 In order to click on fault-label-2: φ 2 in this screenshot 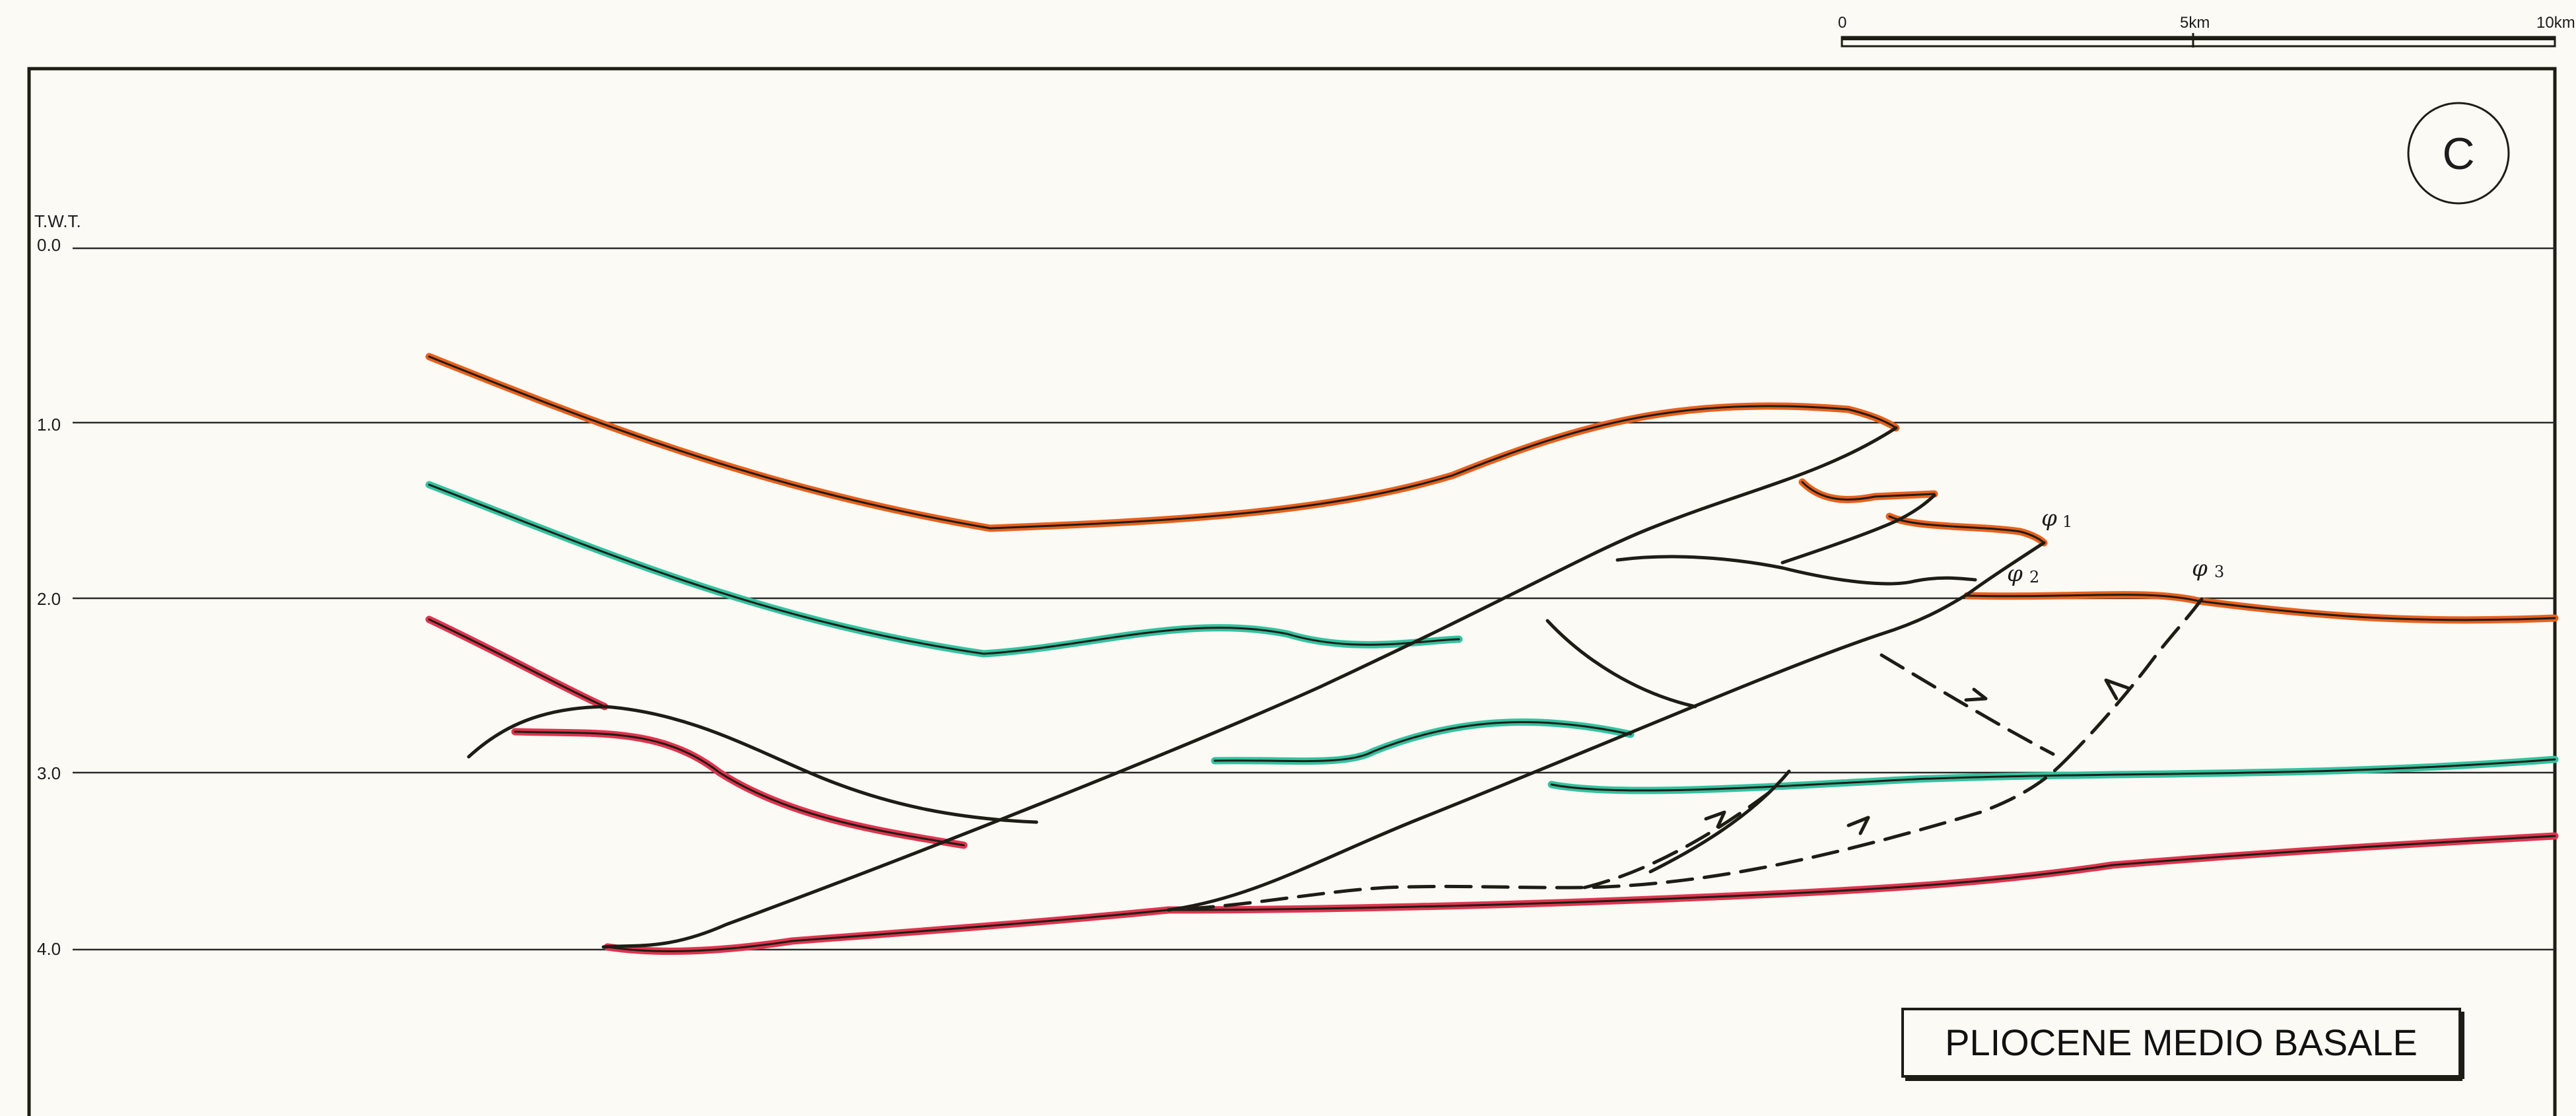, I will do `click(2023, 574)`.